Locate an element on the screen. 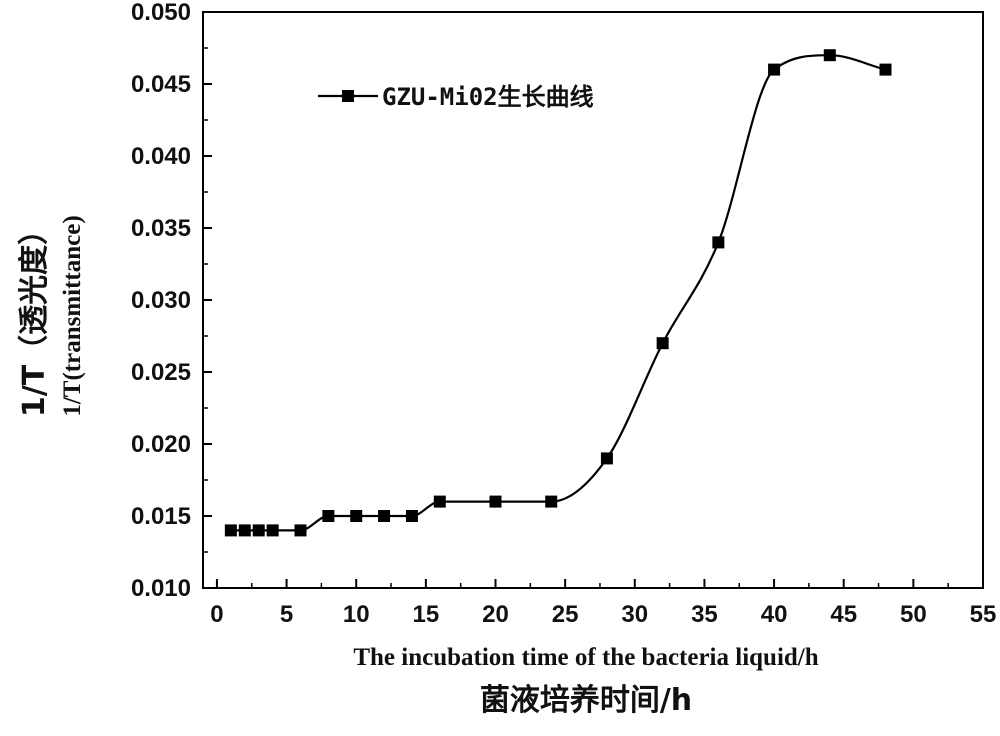 The image size is (1000, 736). y-tick-label: 0.010 is located at coordinates (161, 588).